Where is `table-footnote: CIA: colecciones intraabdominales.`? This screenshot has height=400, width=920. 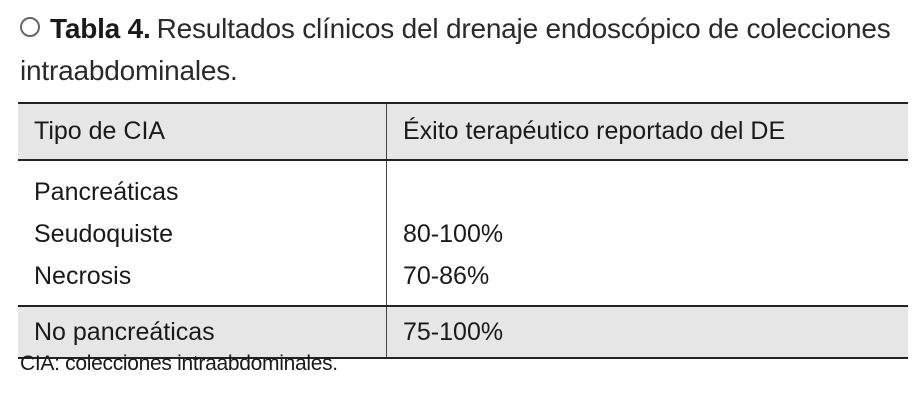 table-footnote: CIA: colecciones intraabdominales. is located at coordinates (179, 363).